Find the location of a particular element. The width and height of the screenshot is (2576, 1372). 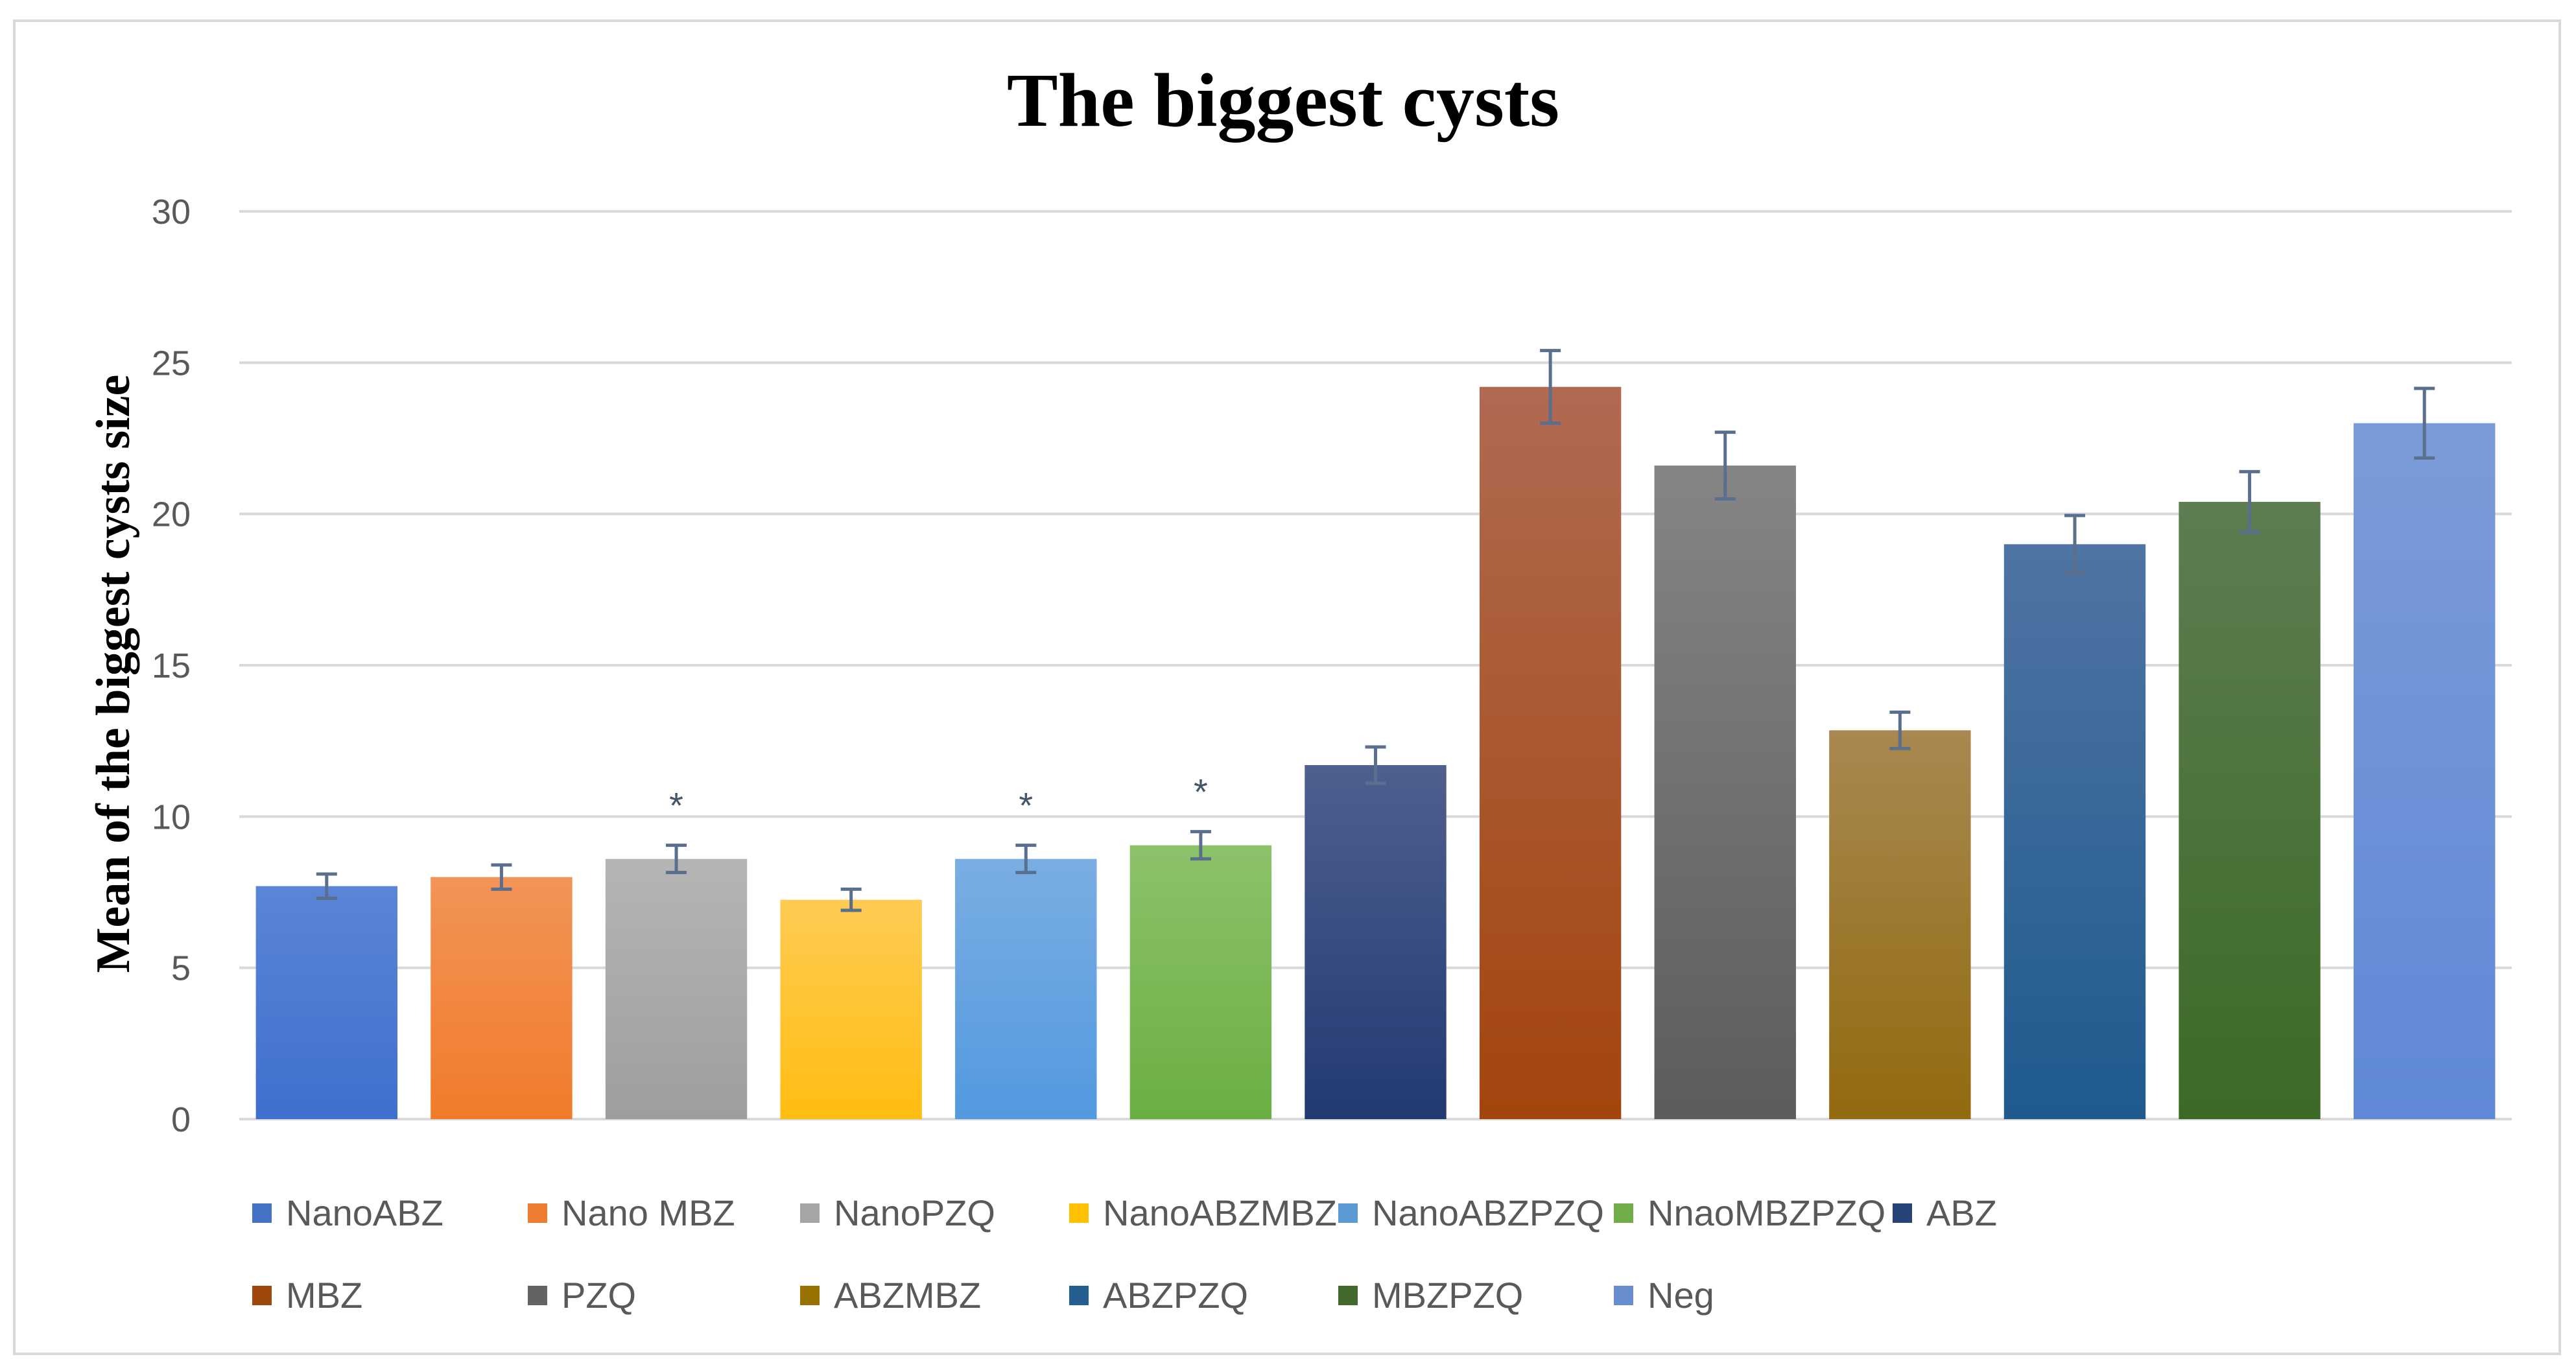

y-axis-ticks: 0 5 10 15 20 25 30 is located at coordinates (171, 666).